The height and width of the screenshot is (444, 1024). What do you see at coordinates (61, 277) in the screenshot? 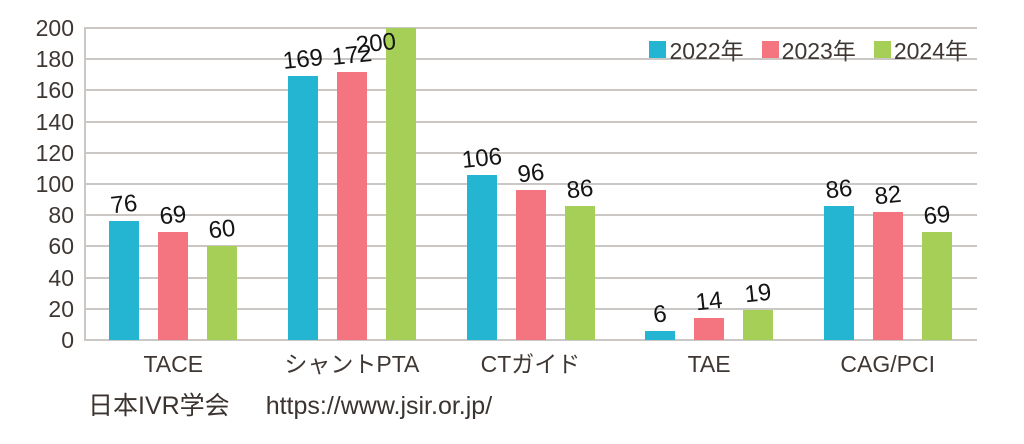
I see `y-tick-label: 40` at bounding box center [61, 277].